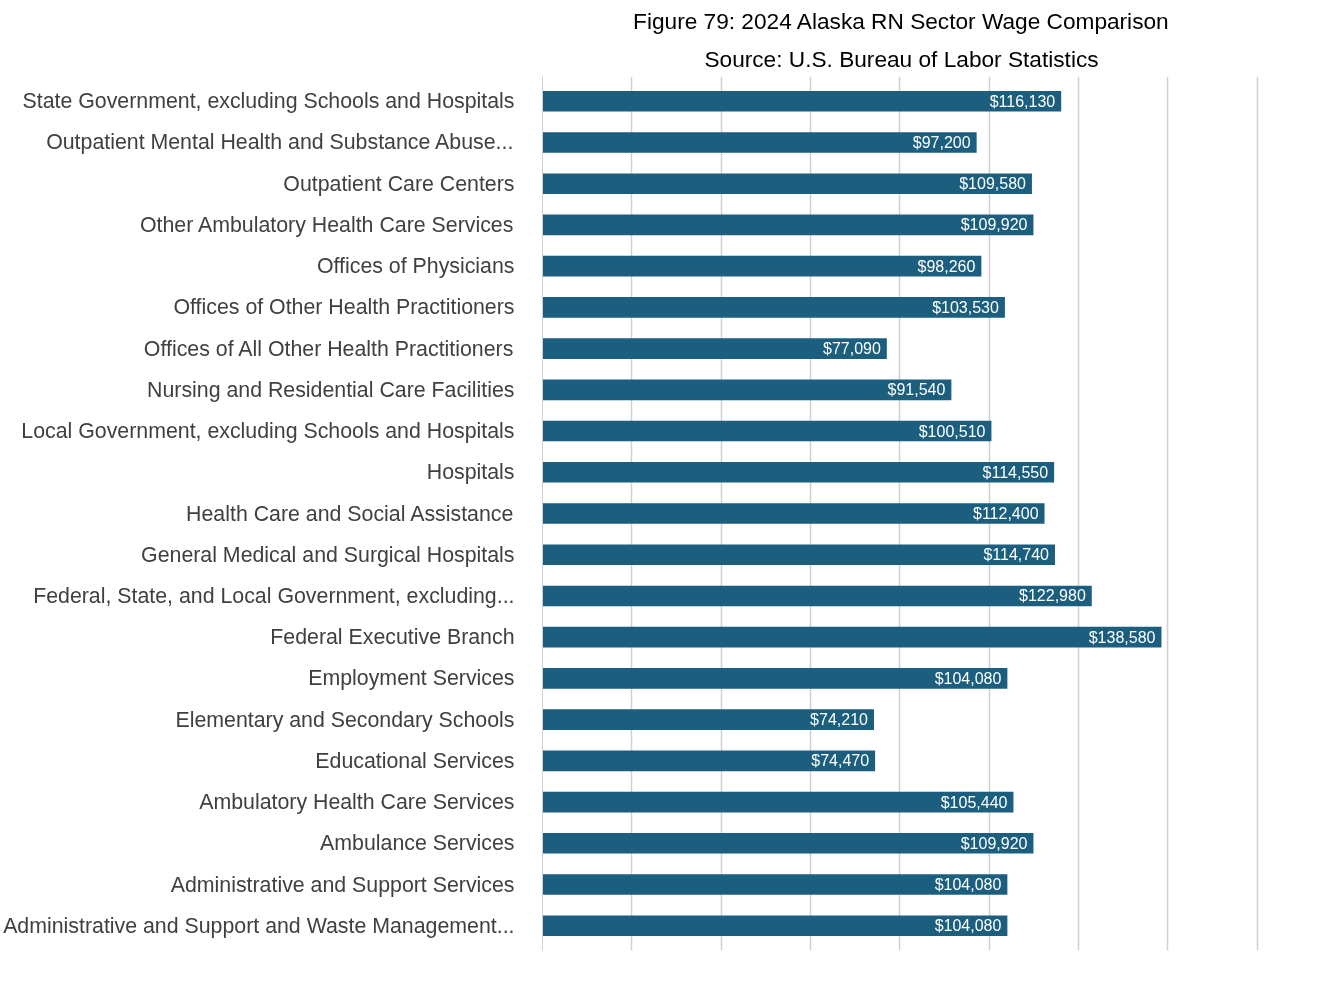 This screenshot has height=1002, width=1344. What do you see at coordinates (392, 637) in the screenshot?
I see `y-tick-label: Federal Executive Branch` at bounding box center [392, 637].